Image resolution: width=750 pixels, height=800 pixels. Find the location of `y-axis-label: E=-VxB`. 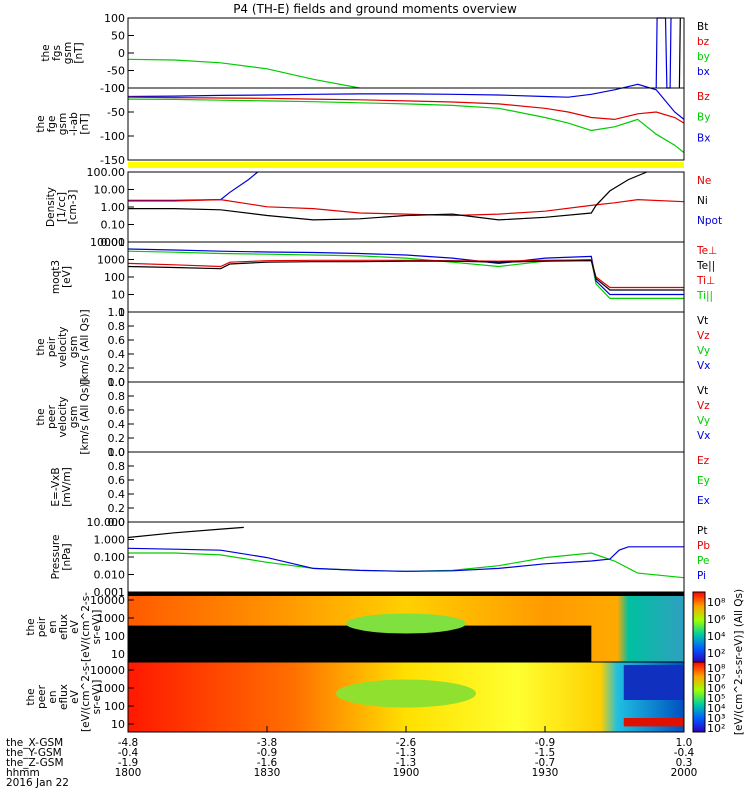

y-axis-label: E=-VxB is located at coordinates (56, 486).